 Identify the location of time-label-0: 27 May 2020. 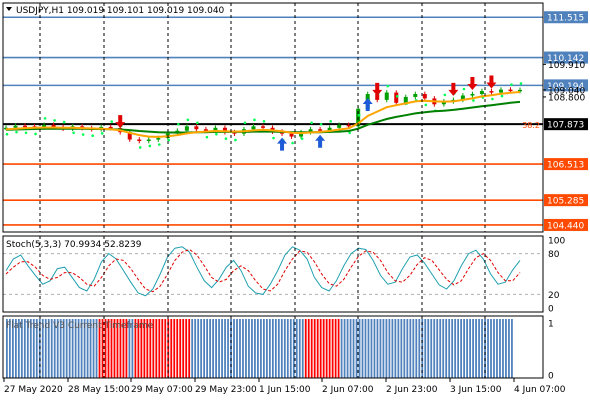
(33, 390).